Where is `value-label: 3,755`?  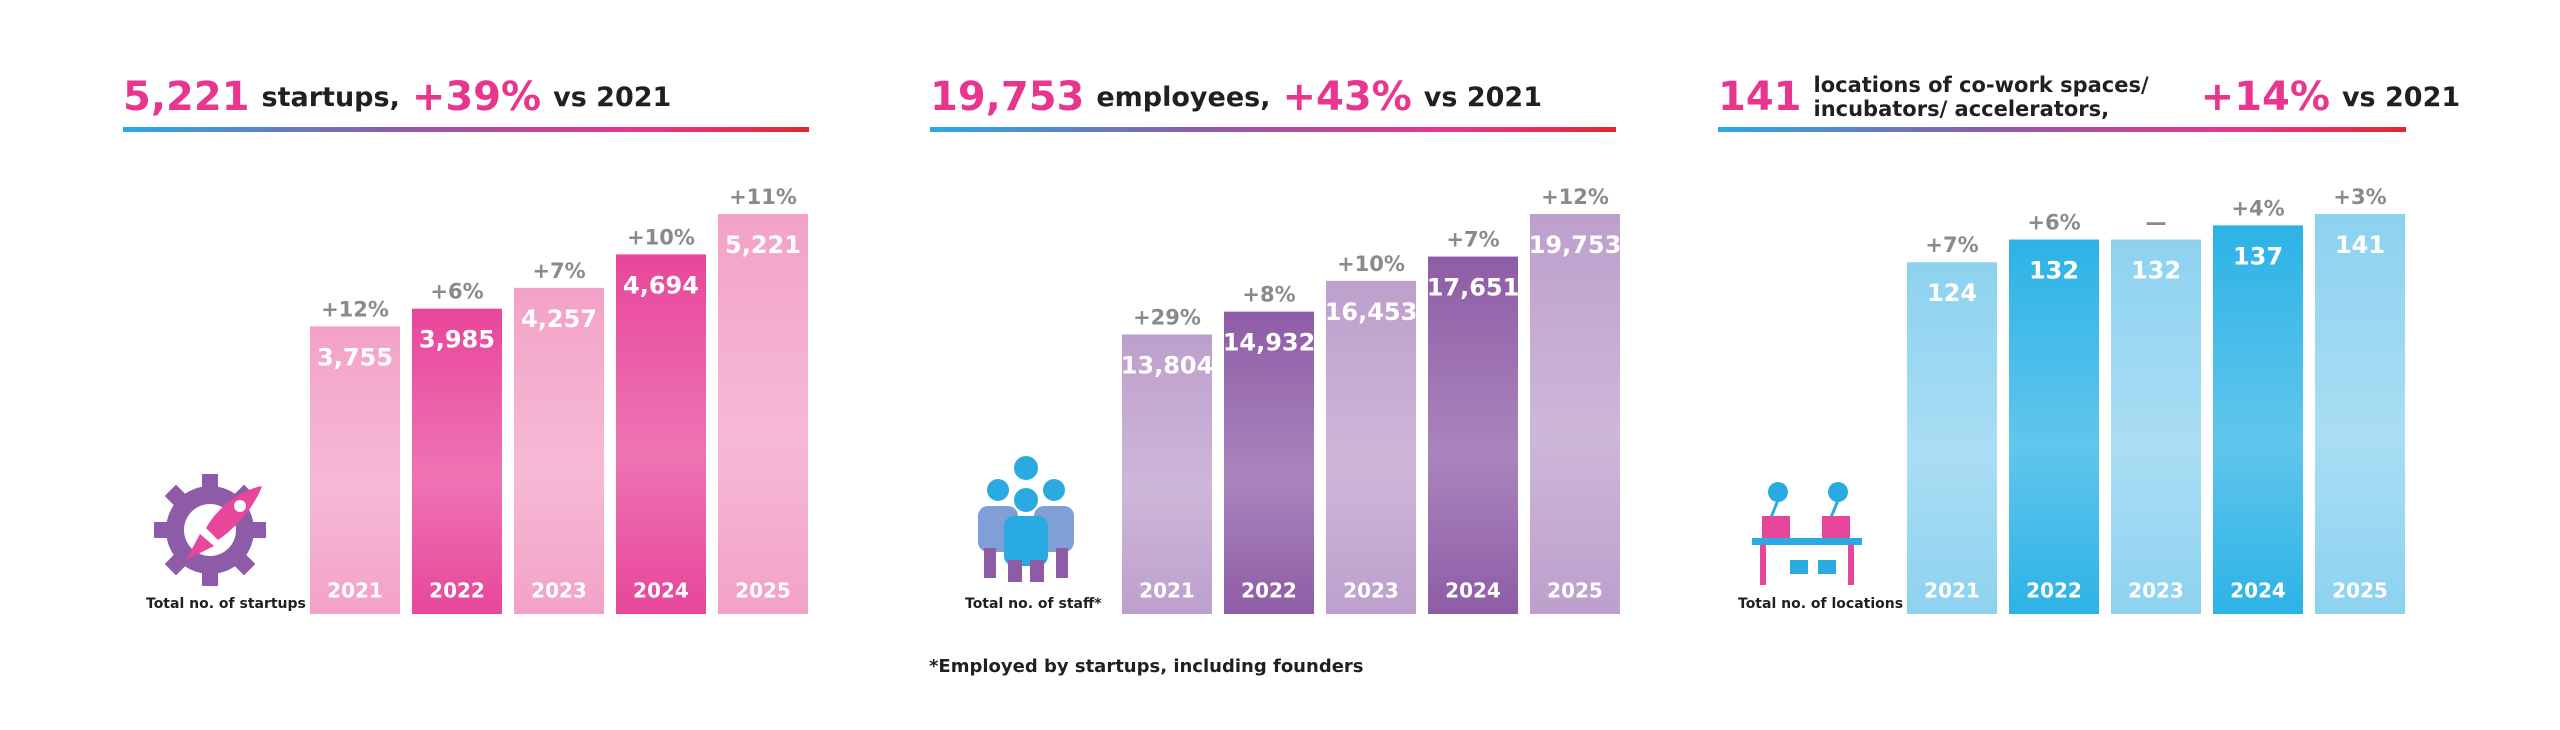
value-label: 3,755 is located at coordinates (355, 357).